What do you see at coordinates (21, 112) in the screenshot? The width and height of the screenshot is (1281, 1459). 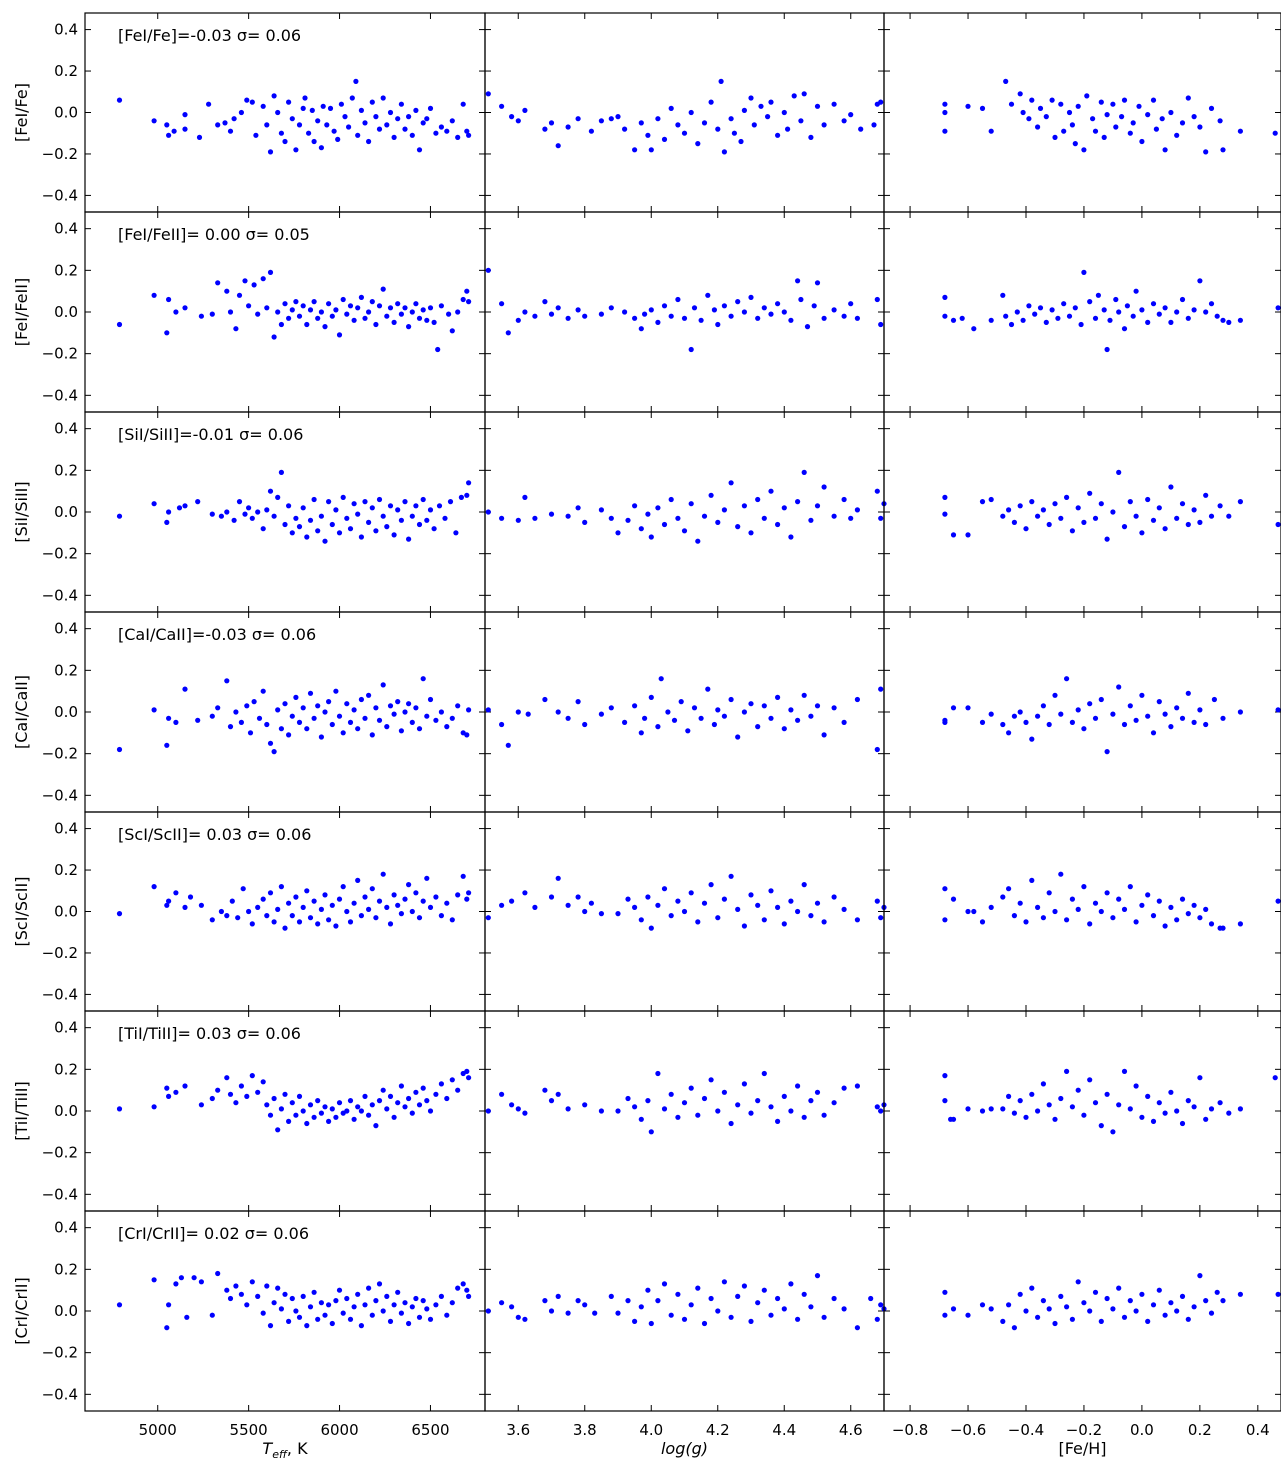 I see `y-axis-label-fei-fe: [FeI/Fe]` at bounding box center [21, 112].